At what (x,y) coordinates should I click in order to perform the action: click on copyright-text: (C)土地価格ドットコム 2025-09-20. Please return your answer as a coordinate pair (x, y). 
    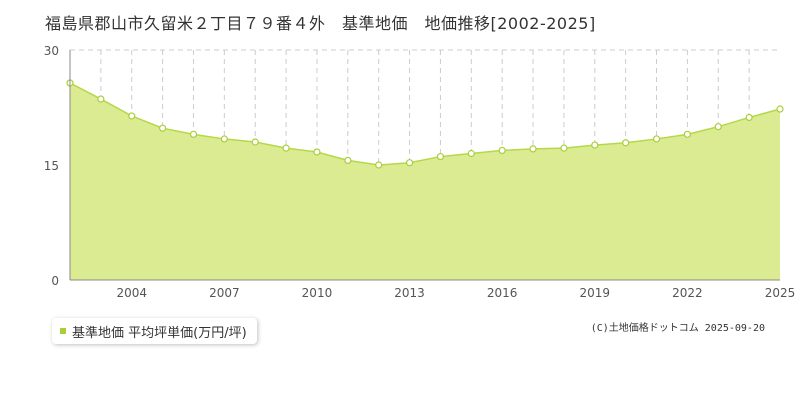
    Looking at the image, I should click on (677, 328).